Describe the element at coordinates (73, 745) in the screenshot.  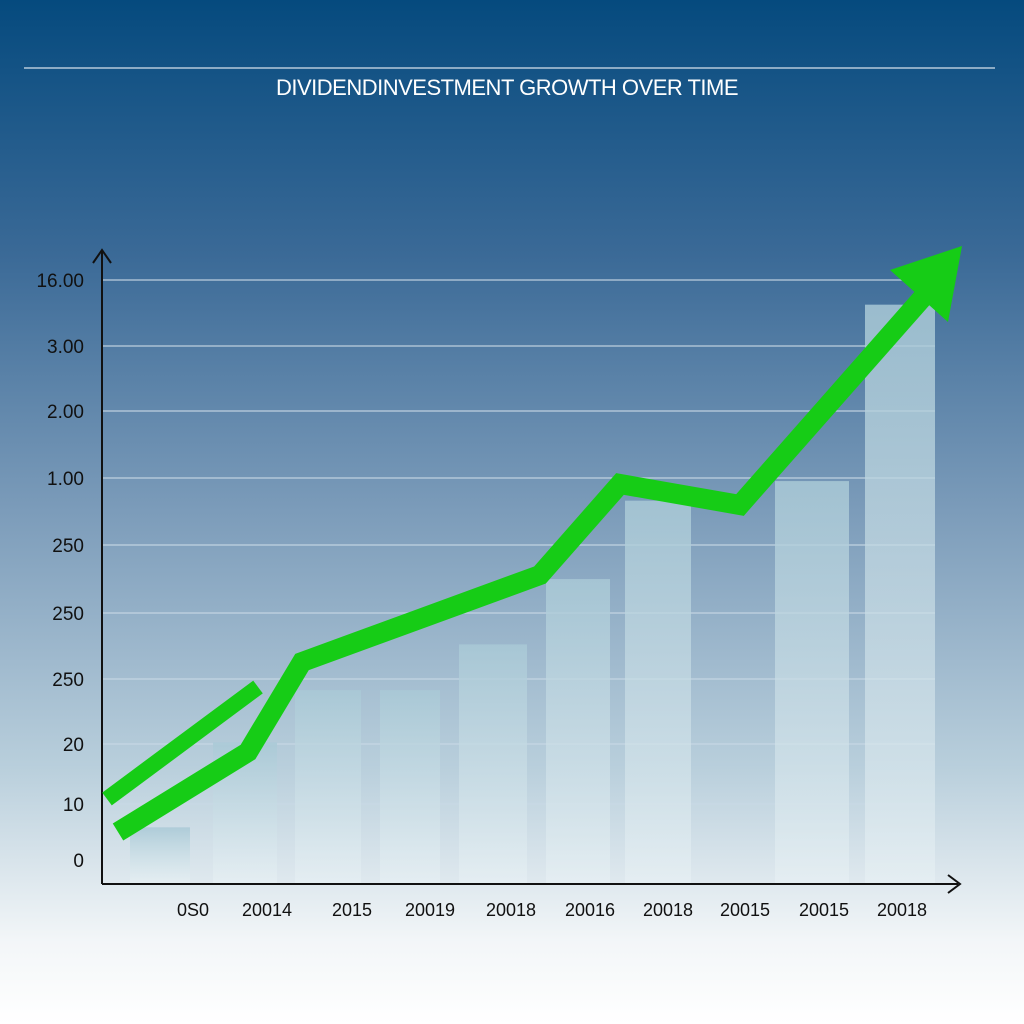
I see `y-tick-label: 20` at that location.